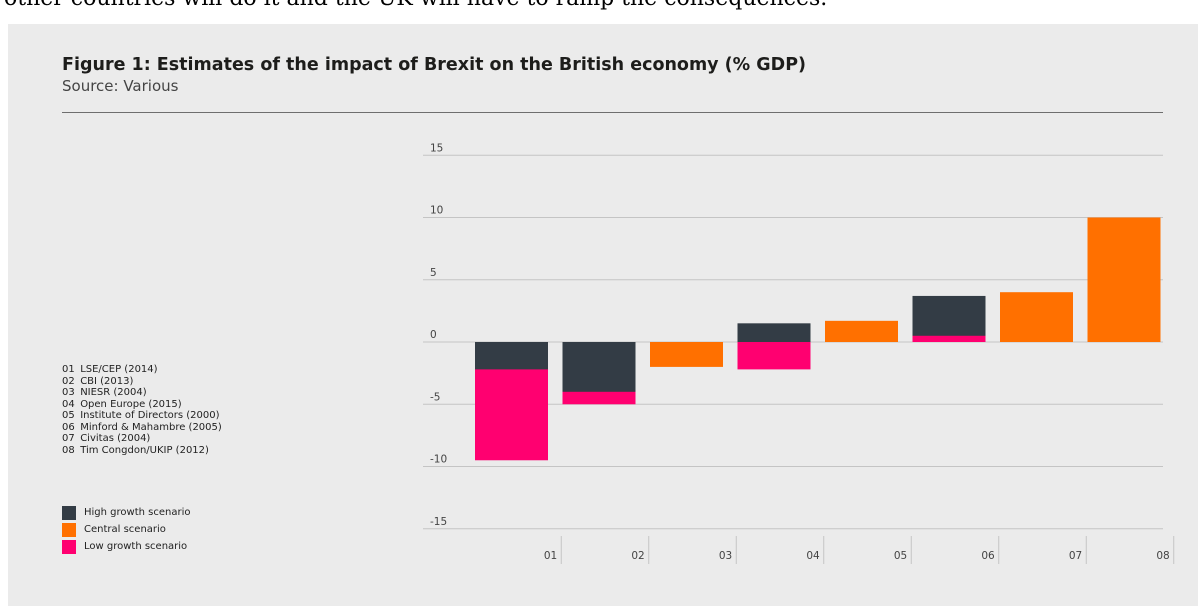 This screenshot has height=606, width=1201. What do you see at coordinates (104, 392) in the screenshot?
I see `study-item: 03 NIESR (2004)` at bounding box center [104, 392].